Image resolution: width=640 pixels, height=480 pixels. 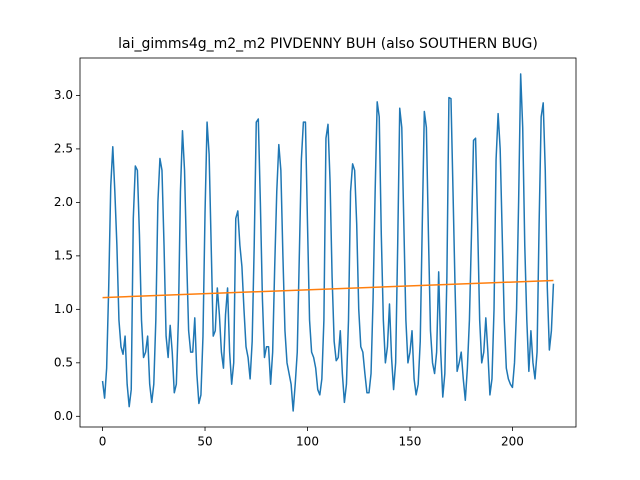 What do you see at coordinates (204, 442) in the screenshot?
I see `x-tick-label: 50` at bounding box center [204, 442].